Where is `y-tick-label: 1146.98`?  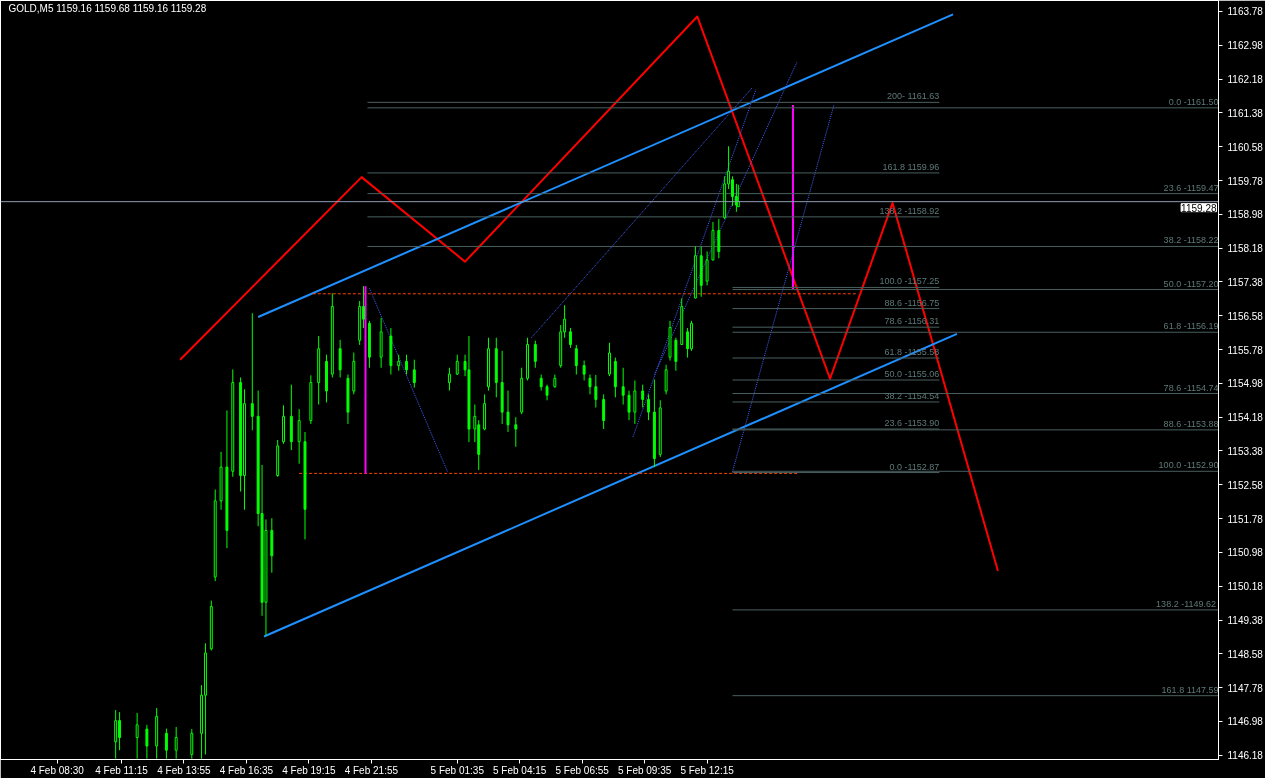 y-tick-label: 1146.98 is located at coordinates (1245, 722).